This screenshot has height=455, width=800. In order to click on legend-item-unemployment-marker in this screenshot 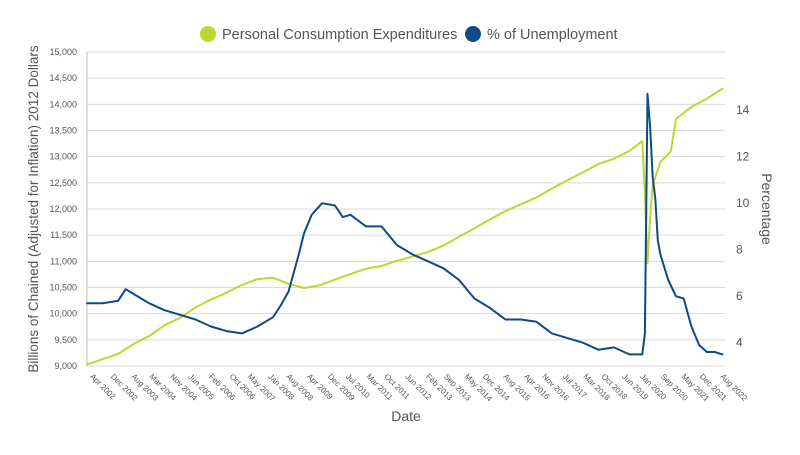, I will do `click(473, 34)`.